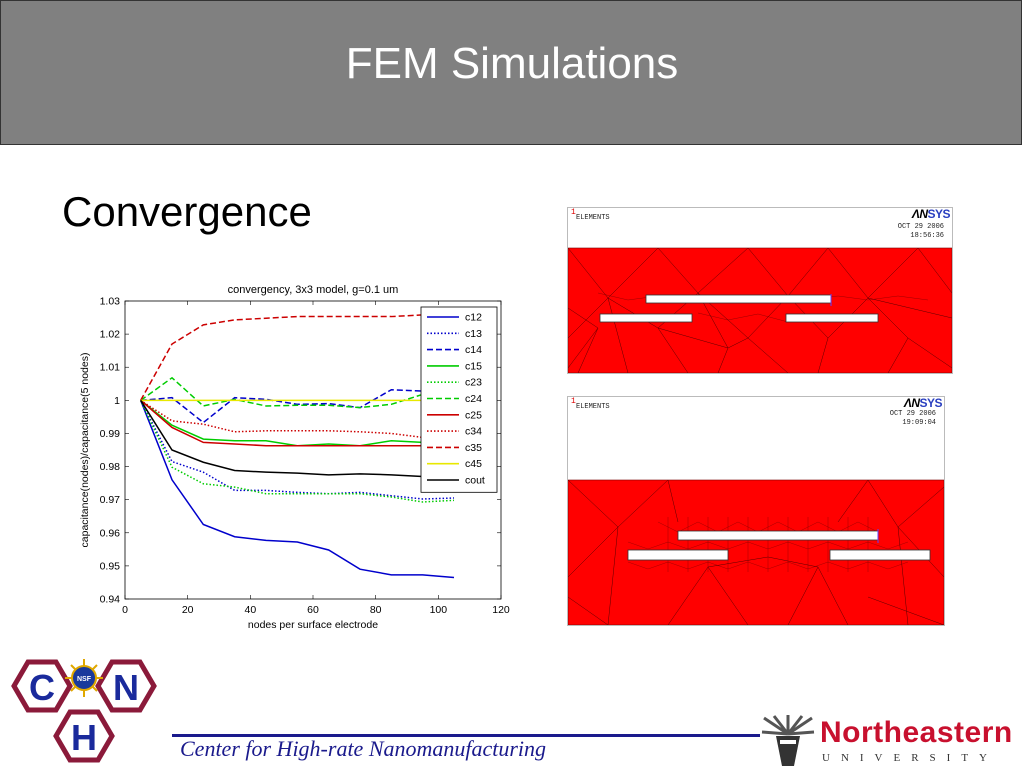  I want to click on ansys-mesh-panel-1: 1 ELEMENTS ΛNSYS OCT 29 2006 18:56:36, so click(760, 290).